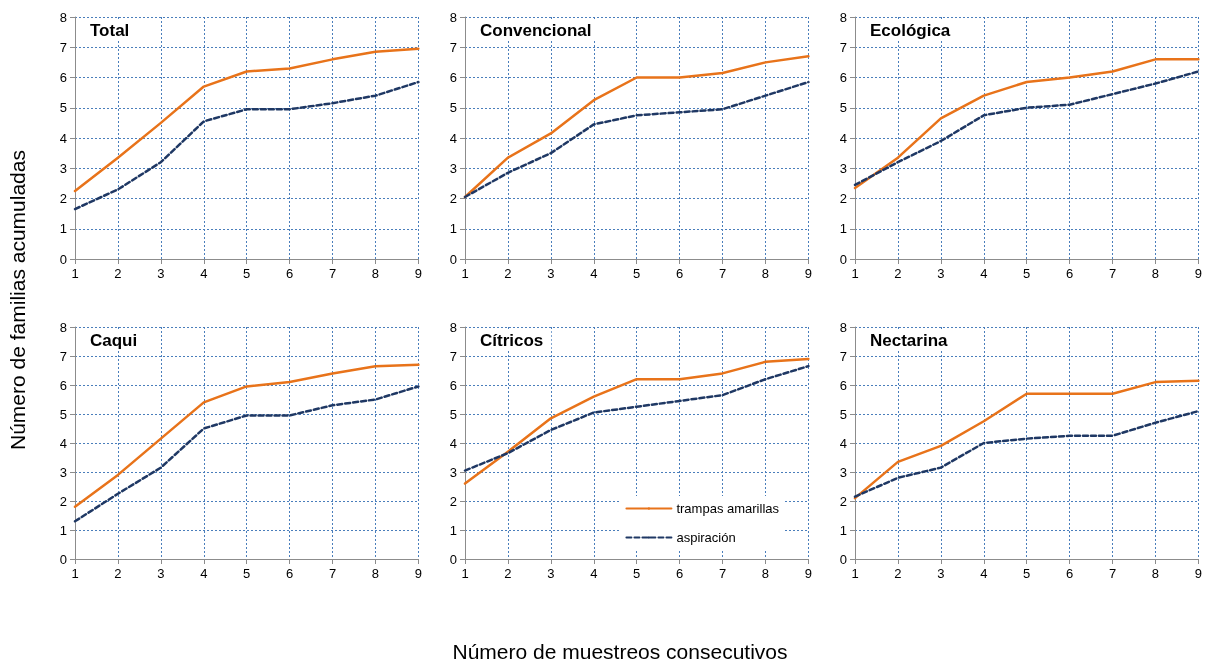  I want to click on chart-title: Nectarina, so click(909, 340).